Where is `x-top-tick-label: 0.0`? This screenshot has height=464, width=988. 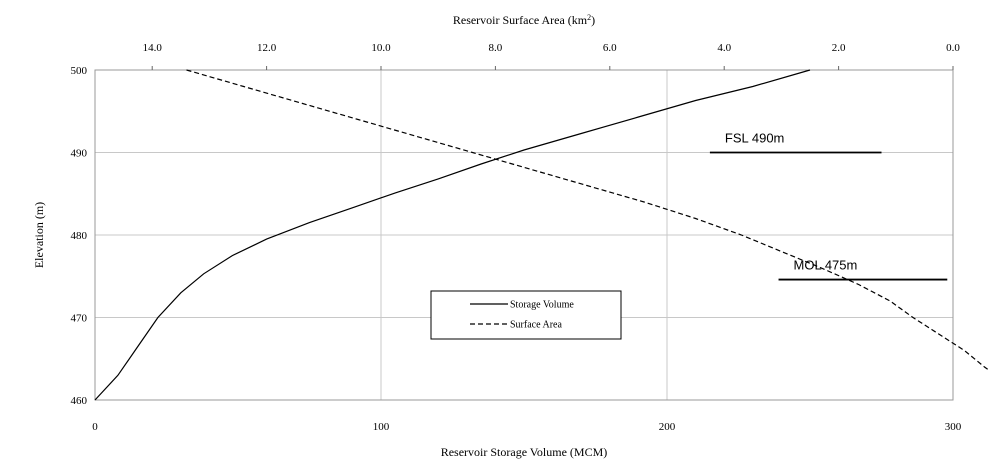 x-top-tick-label: 0.0 is located at coordinates (953, 48).